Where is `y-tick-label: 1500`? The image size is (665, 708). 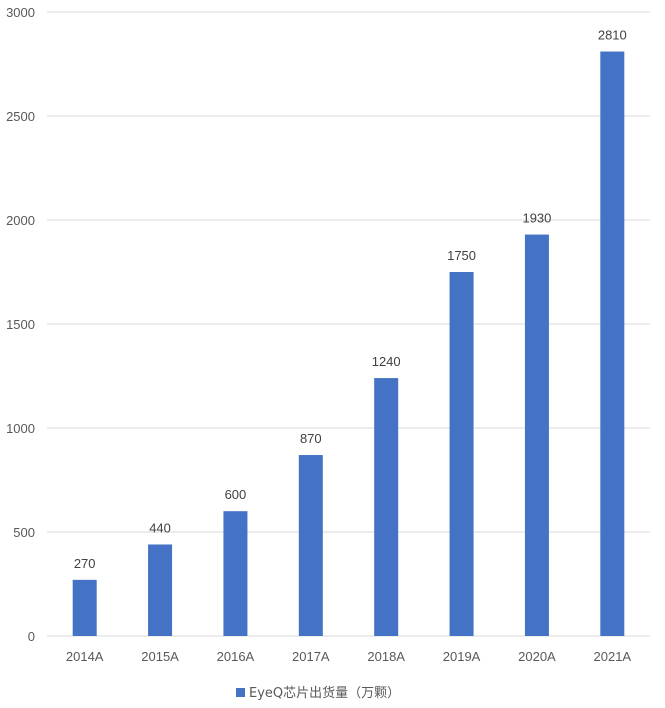
y-tick-label: 1500 is located at coordinates (20, 324).